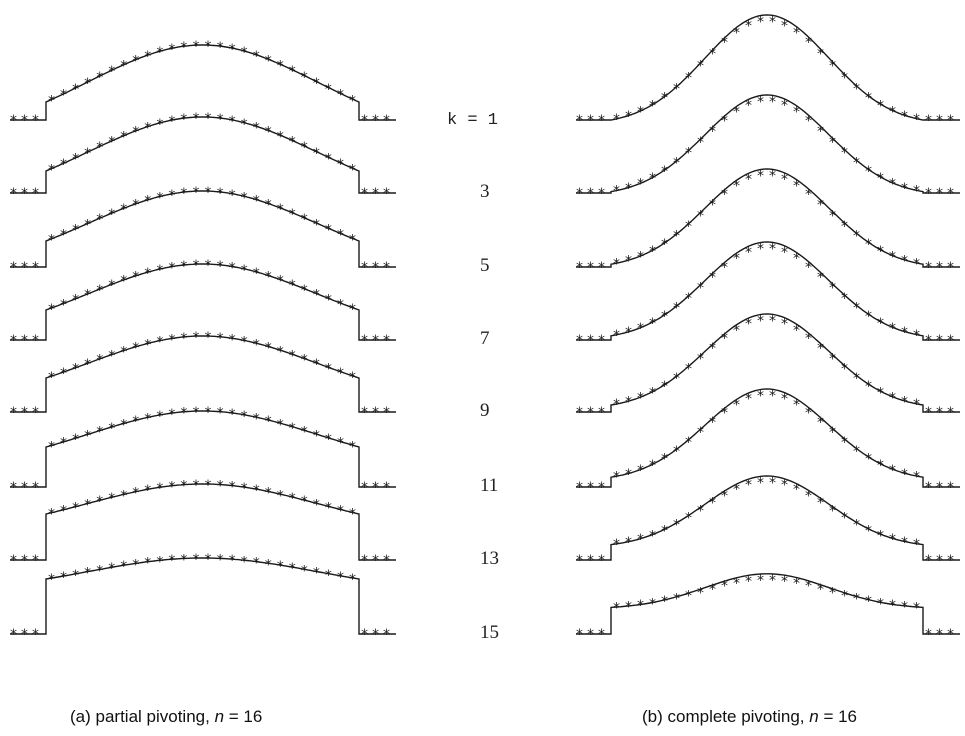  Describe the element at coordinates (768, 144) in the screenshot. I see `curve-k3` at that location.